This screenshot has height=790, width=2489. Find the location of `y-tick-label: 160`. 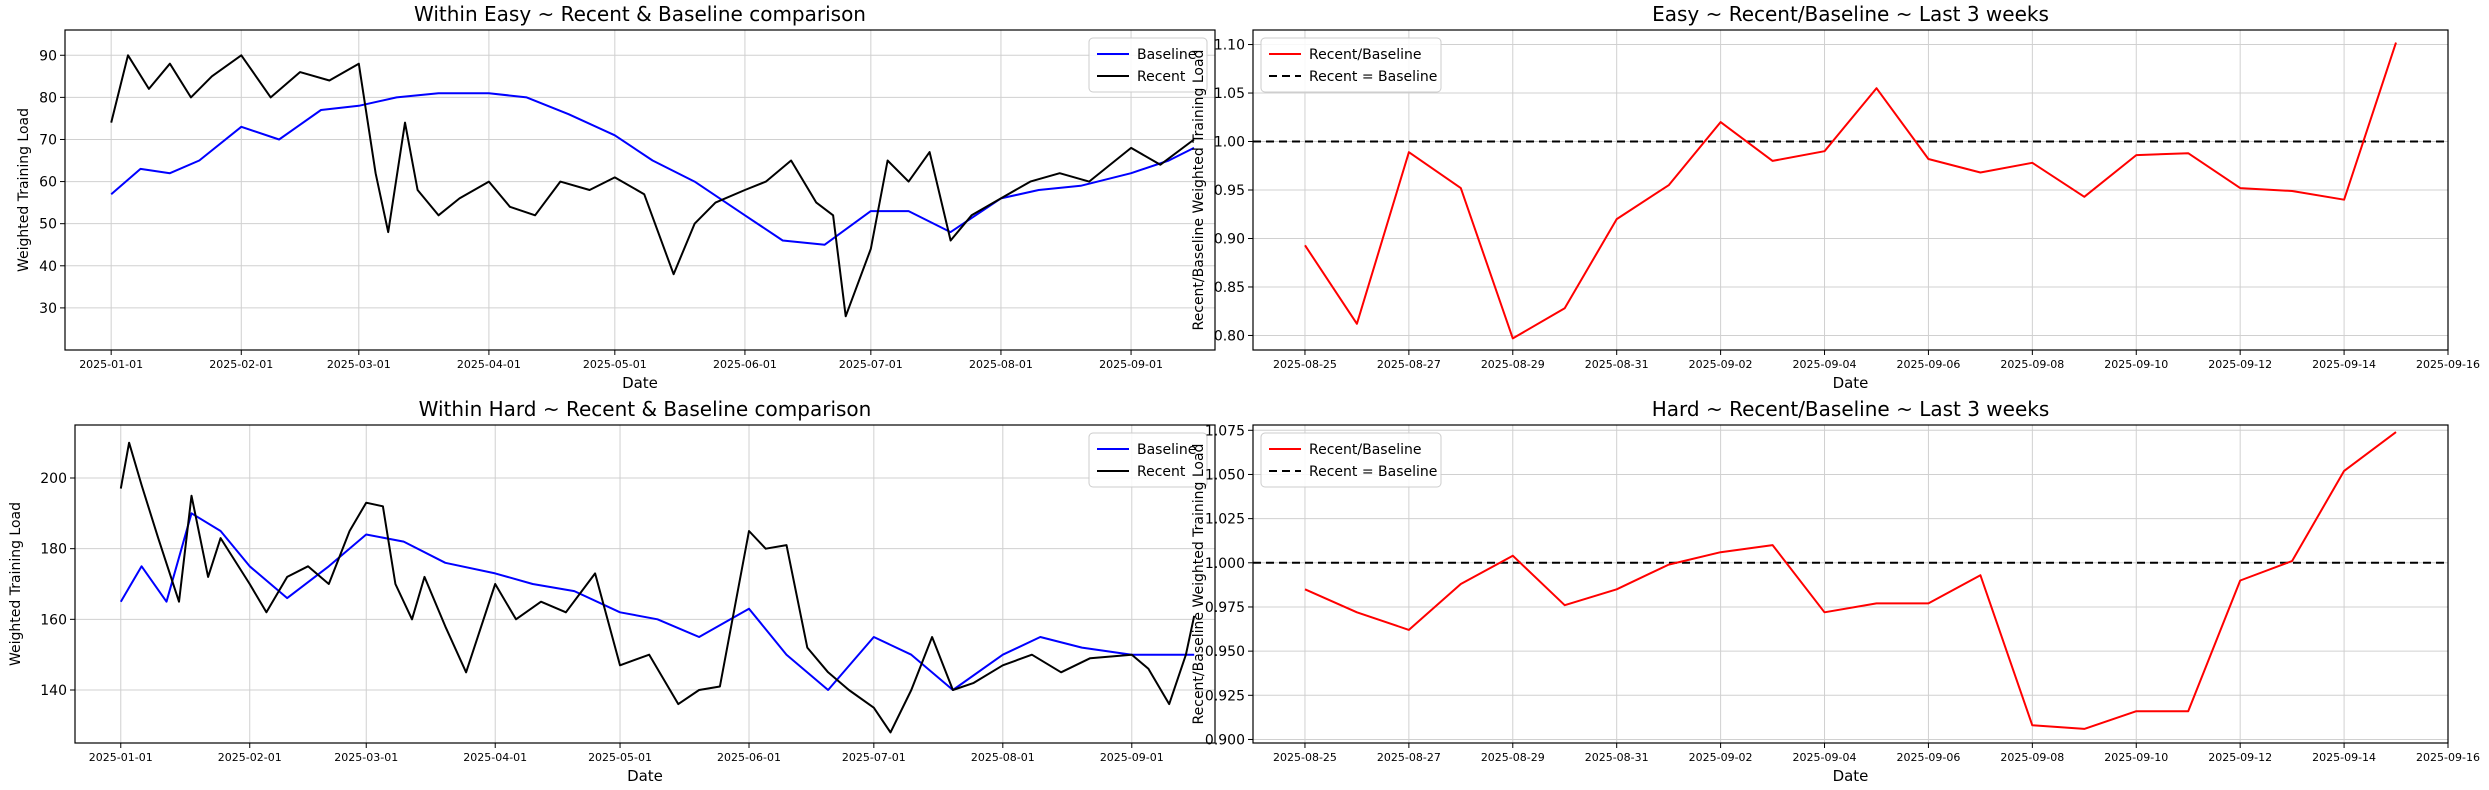

y-tick-label: 160 is located at coordinates (53, 620).